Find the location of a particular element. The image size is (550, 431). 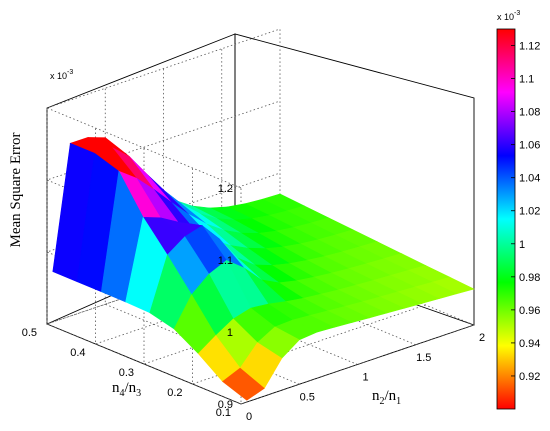

colorbar-tick-label: 1.12 is located at coordinates (529, 47).